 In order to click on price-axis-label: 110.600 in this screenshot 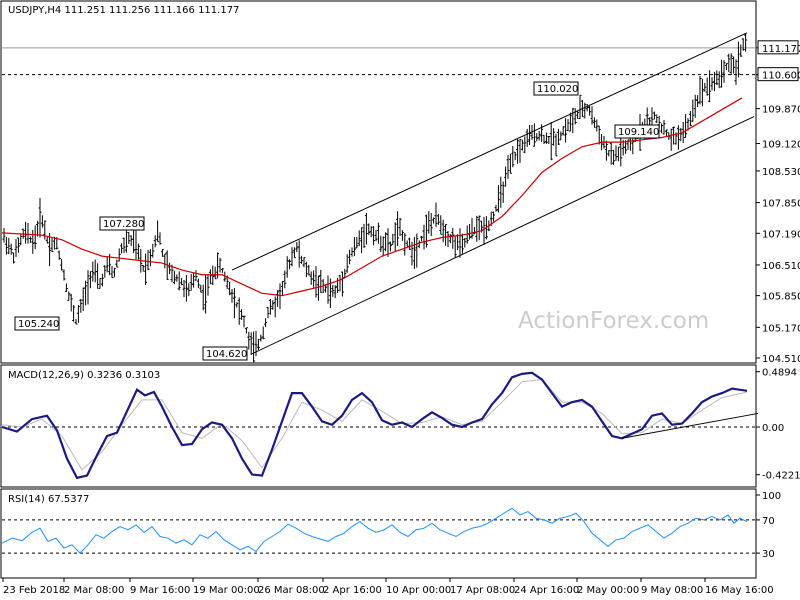, I will do `click(781, 76)`.